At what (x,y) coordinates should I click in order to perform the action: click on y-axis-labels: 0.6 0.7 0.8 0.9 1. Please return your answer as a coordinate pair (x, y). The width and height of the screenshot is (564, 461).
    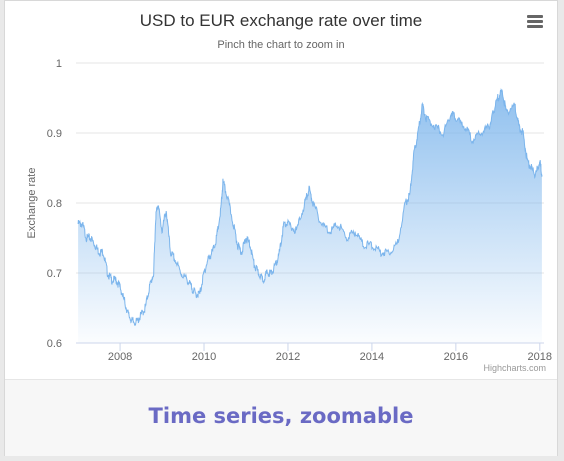
    Looking at the image, I should click on (54, 204).